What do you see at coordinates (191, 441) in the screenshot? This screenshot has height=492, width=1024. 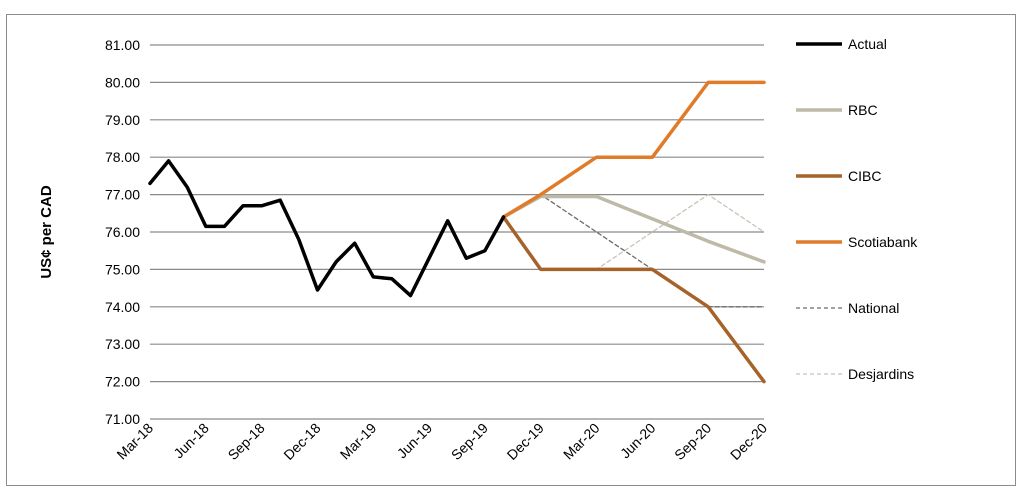 I see `x-tick-label: Jun-18` at bounding box center [191, 441].